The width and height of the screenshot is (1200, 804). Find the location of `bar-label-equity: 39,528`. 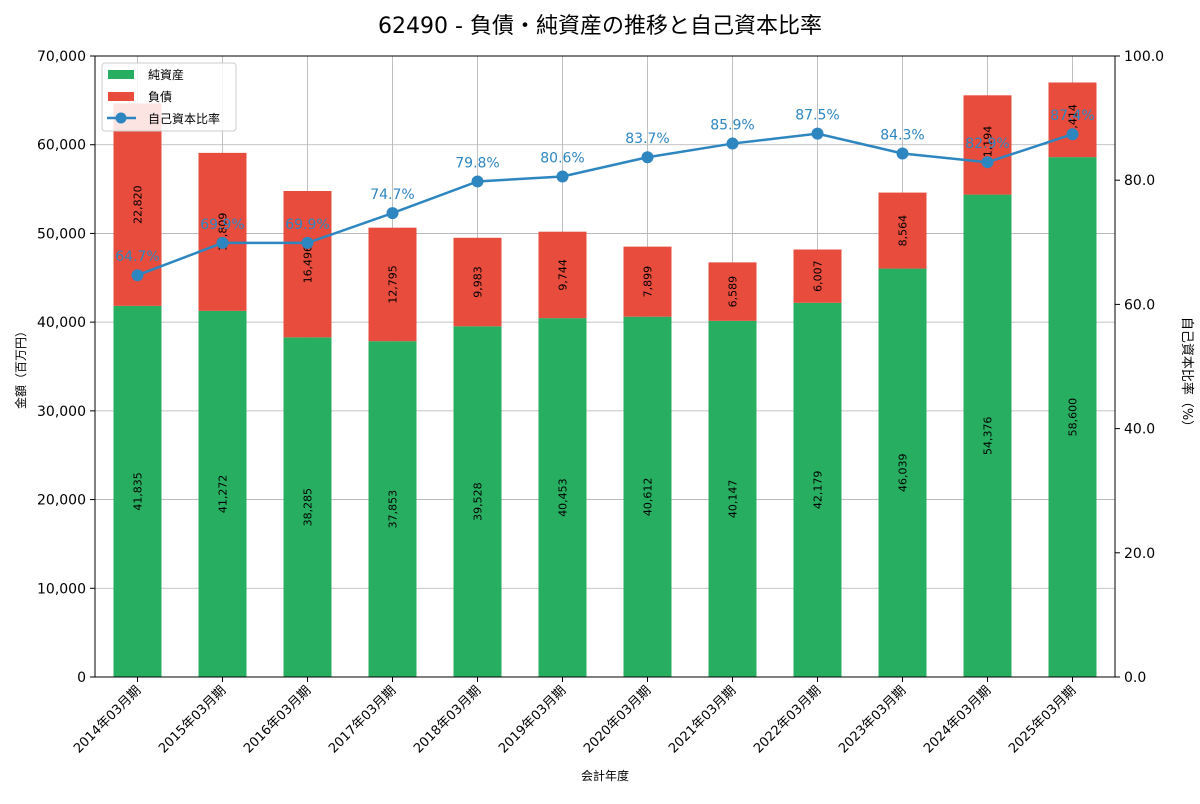

bar-label-equity: 39,528 is located at coordinates (478, 501).